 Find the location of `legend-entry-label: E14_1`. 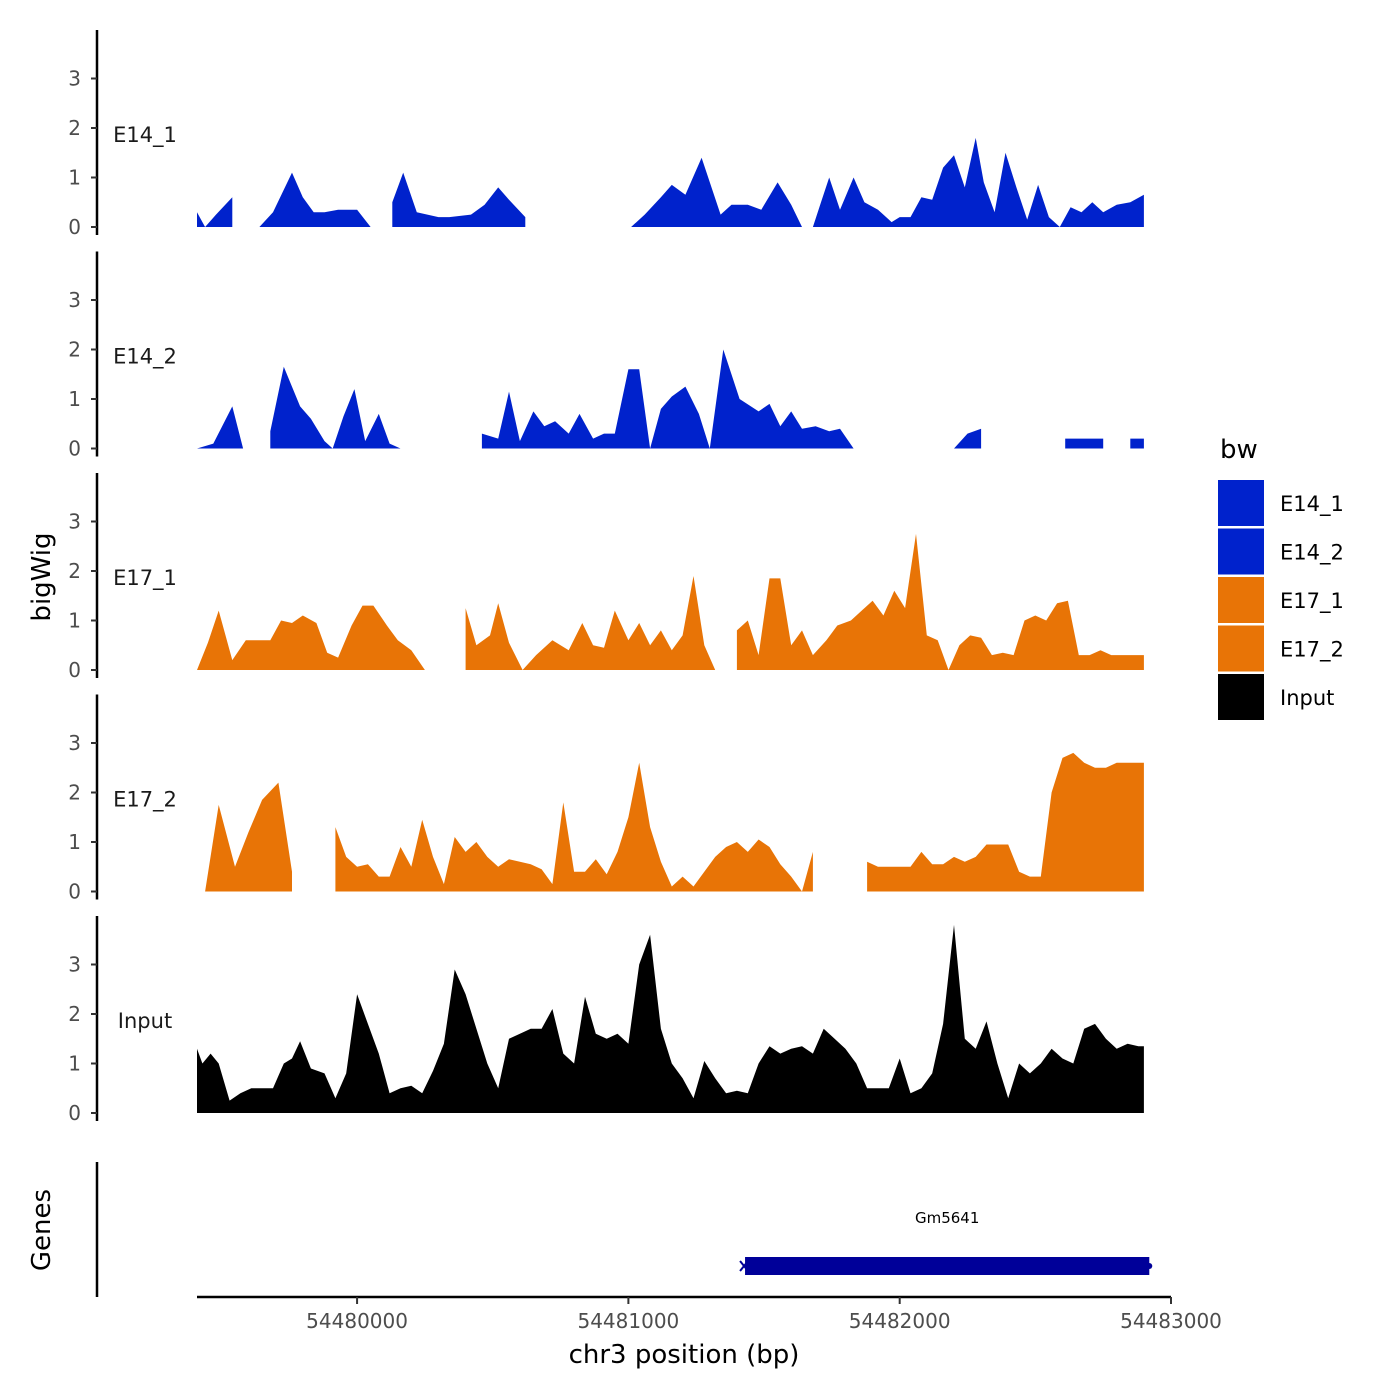

legend-entry-label: E14_1 is located at coordinates (1312, 504).